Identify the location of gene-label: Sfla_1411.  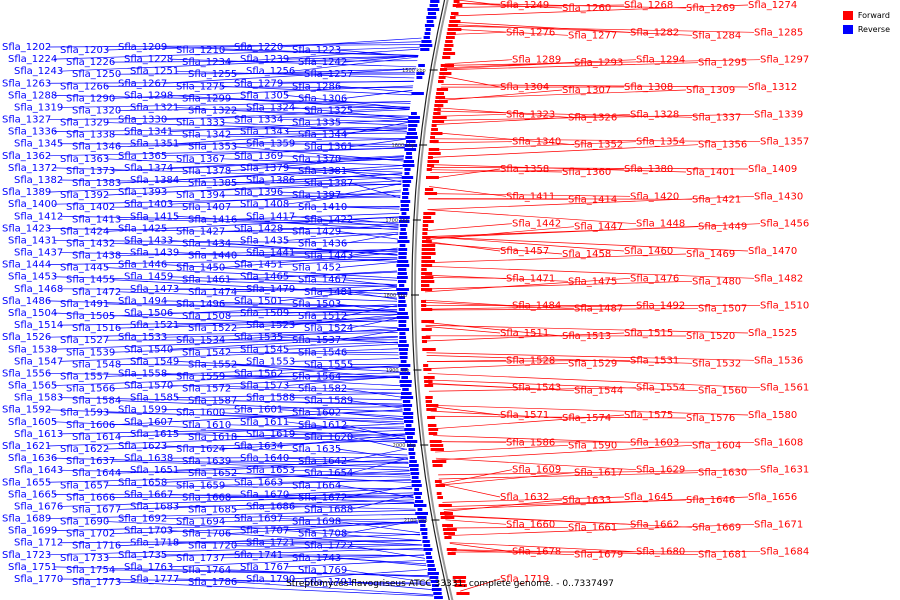
(530, 196).